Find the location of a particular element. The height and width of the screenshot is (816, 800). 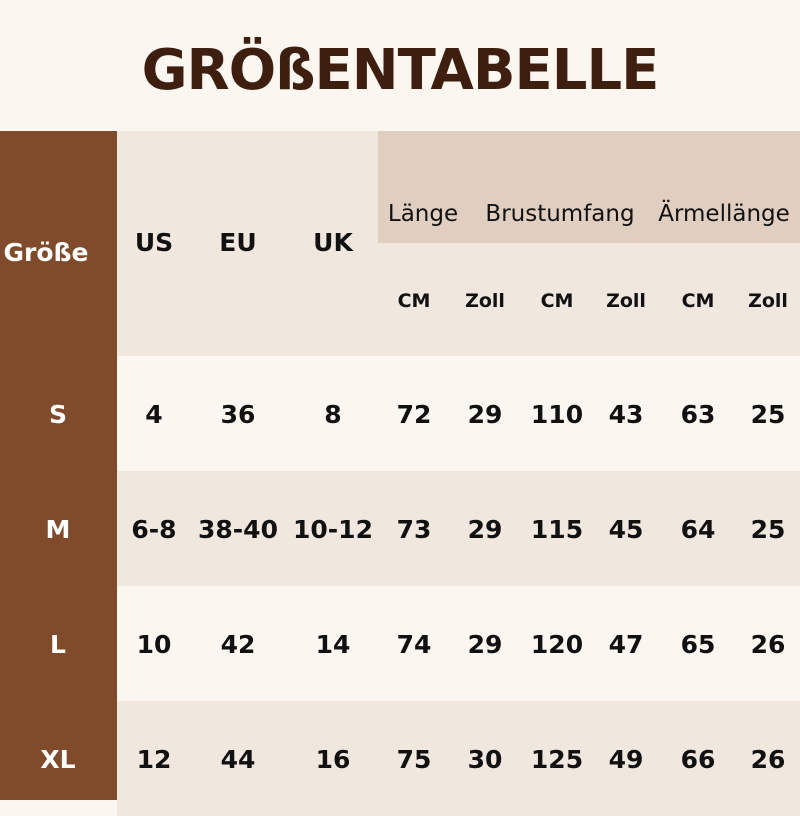

table-cell: 66 is located at coordinates (698, 759).